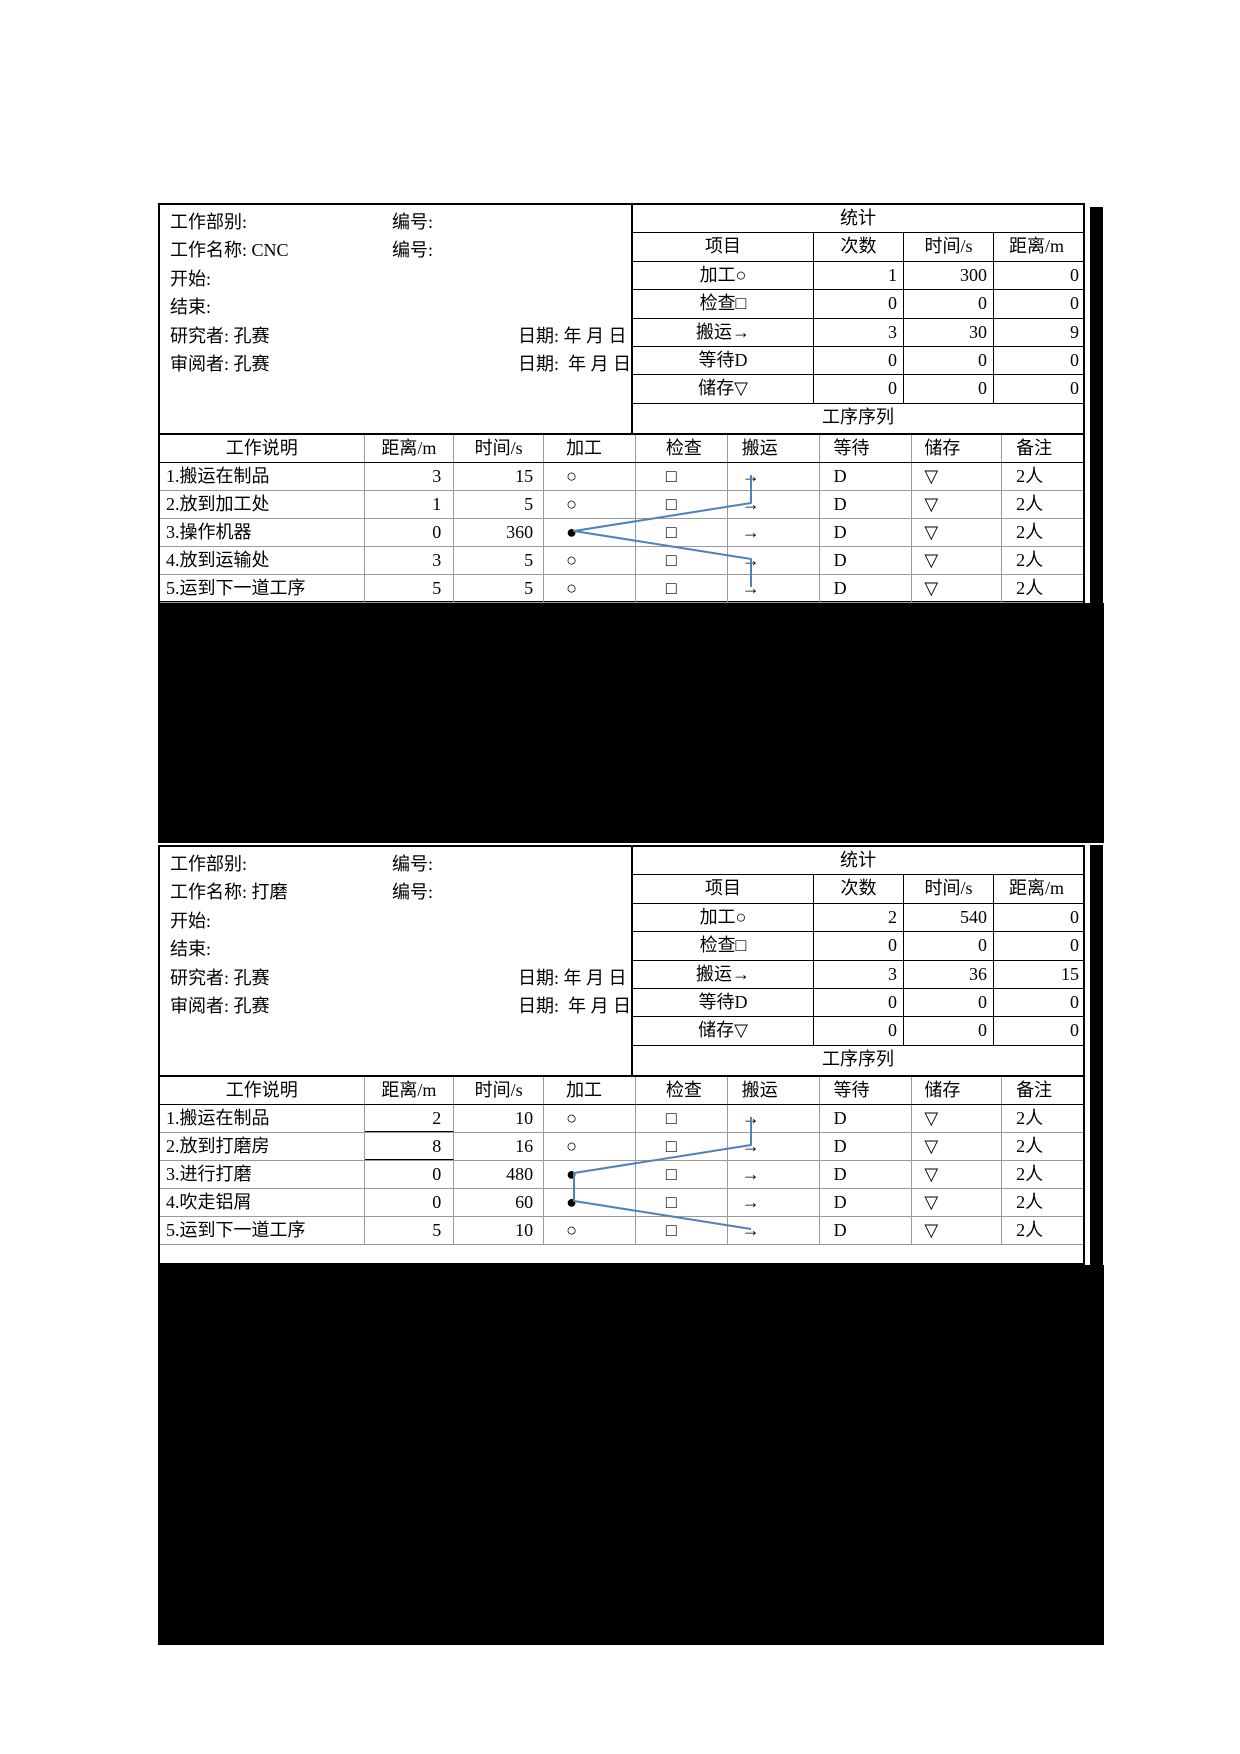 This screenshot has width=1240, height=1754. I want to click on stats-item-cell: 检查□, so click(723, 304).